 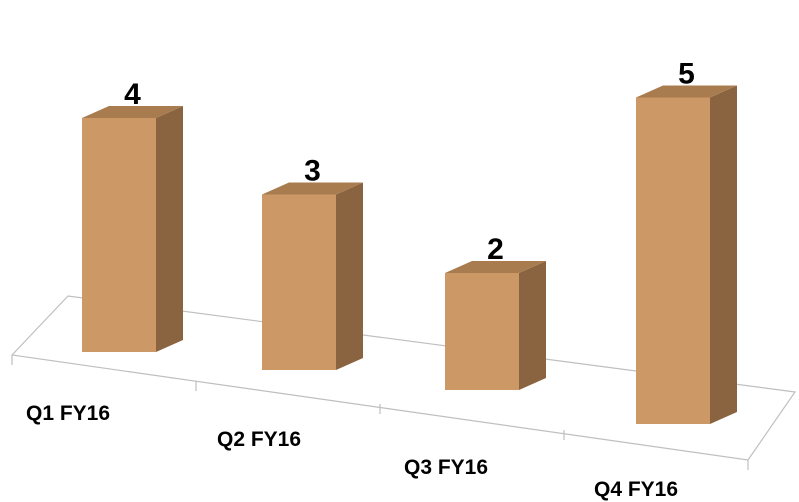 I want to click on bar-q1-fy16, so click(x=132, y=229).